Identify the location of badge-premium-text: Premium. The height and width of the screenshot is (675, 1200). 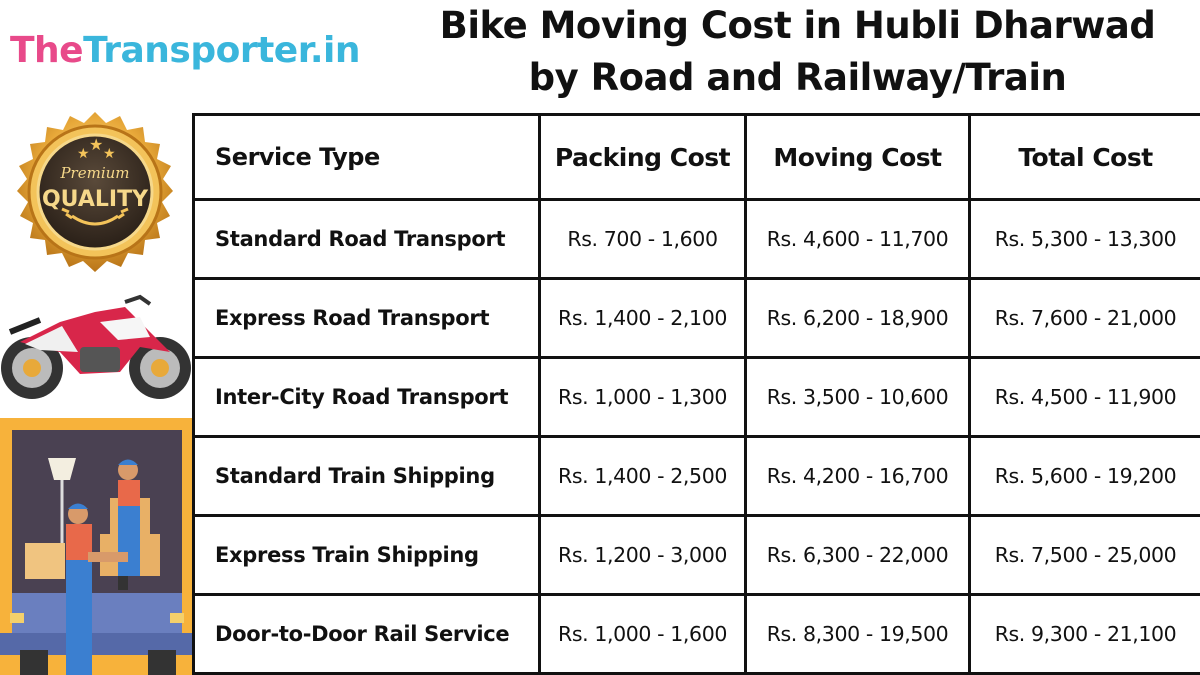
(94, 173).